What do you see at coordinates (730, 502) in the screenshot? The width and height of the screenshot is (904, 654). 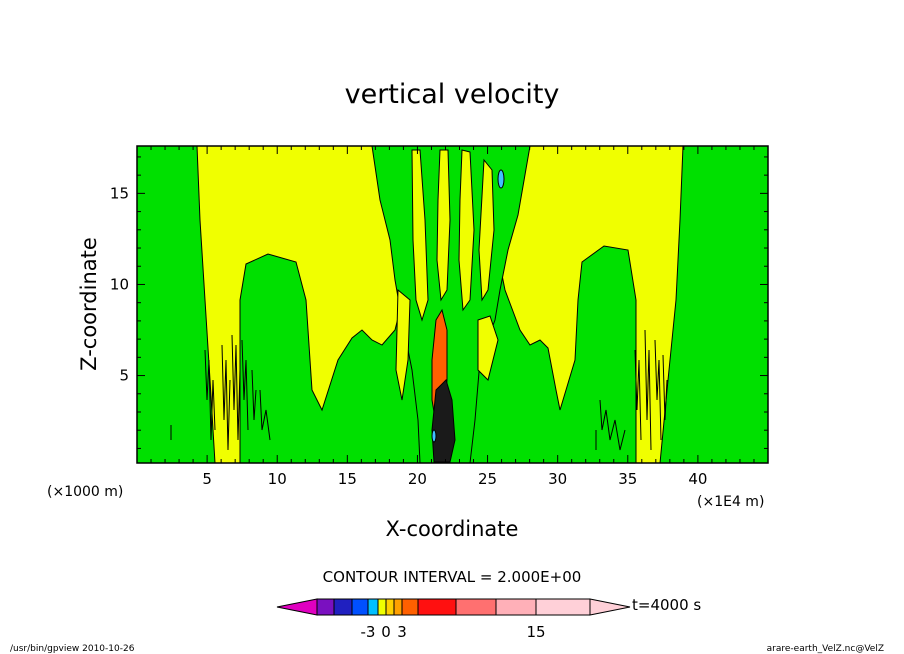 I see `x-axis-unit: (×1E4 m)` at bounding box center [730, 502].